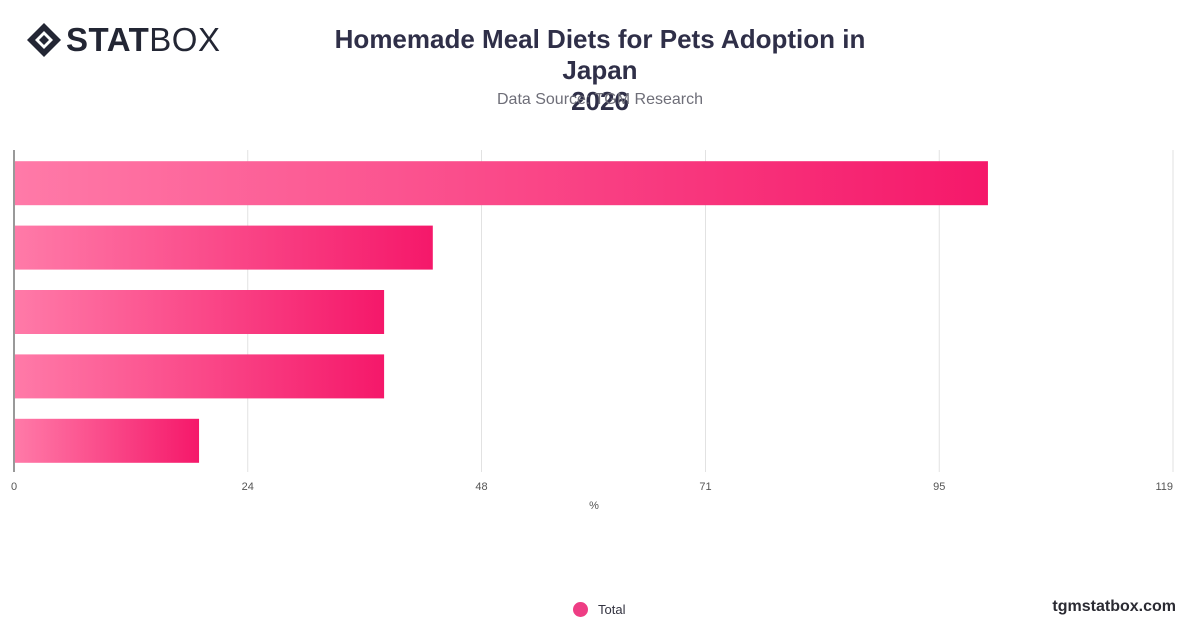 The height and width of the screenshot is (628, 1200). I want to click on x-tick-label: 95, so click(939, 487).